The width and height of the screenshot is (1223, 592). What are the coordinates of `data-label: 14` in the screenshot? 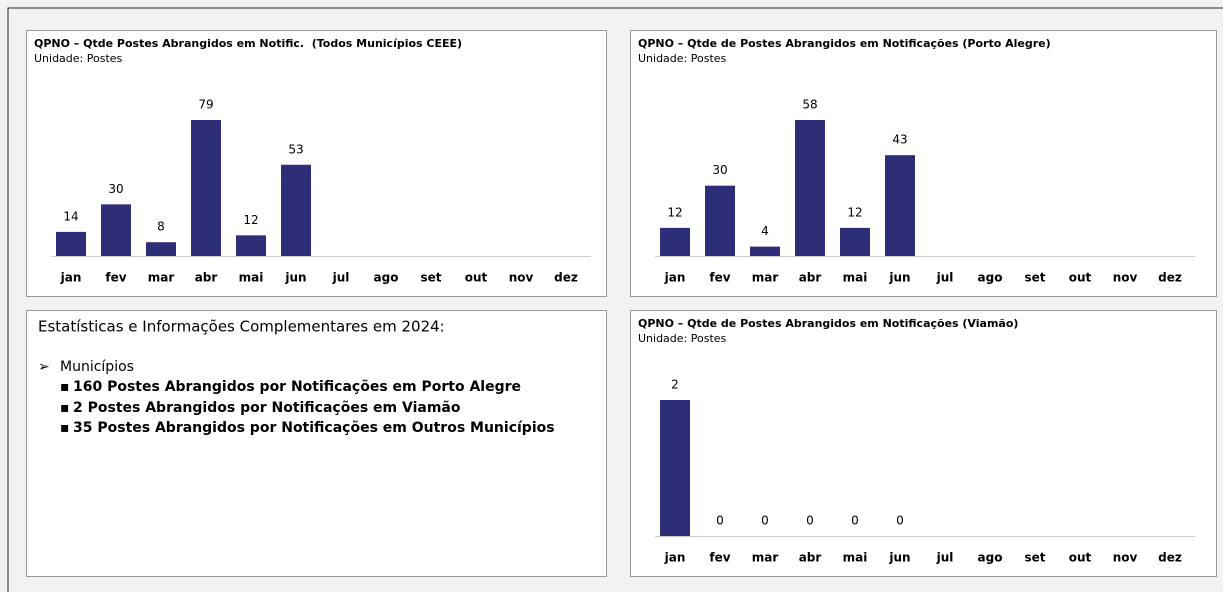 It's located at (70, 216).